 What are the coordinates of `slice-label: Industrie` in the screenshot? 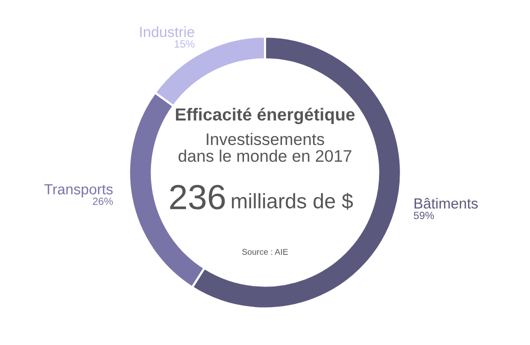 It's located at (167, 32).